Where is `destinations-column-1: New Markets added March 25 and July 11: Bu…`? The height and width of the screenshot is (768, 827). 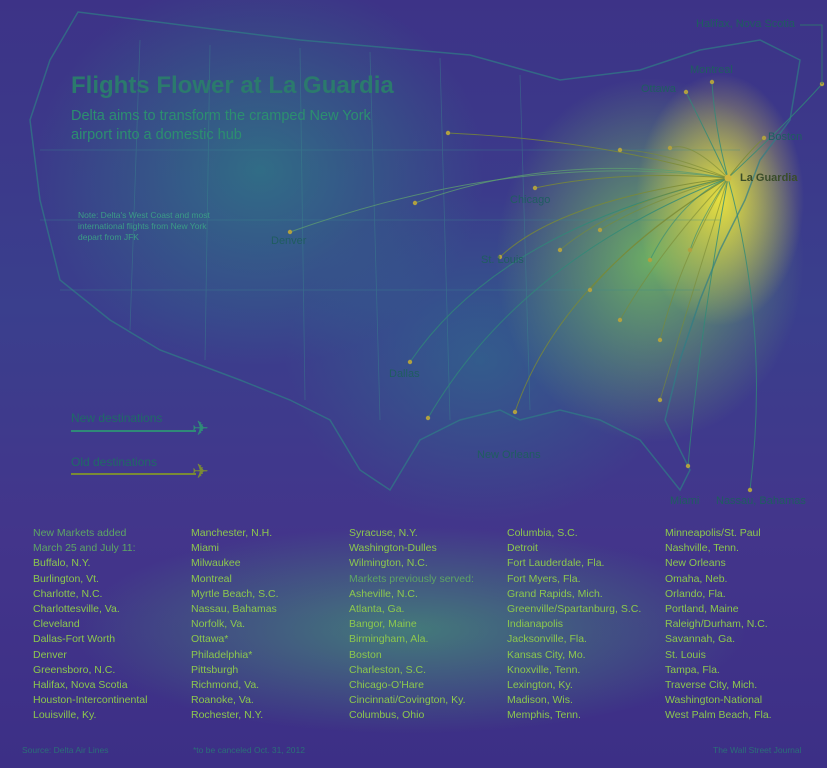
destinations-column-1: New Markets added March 25 and July 11: Bu… is located at coordinates (90, 625).